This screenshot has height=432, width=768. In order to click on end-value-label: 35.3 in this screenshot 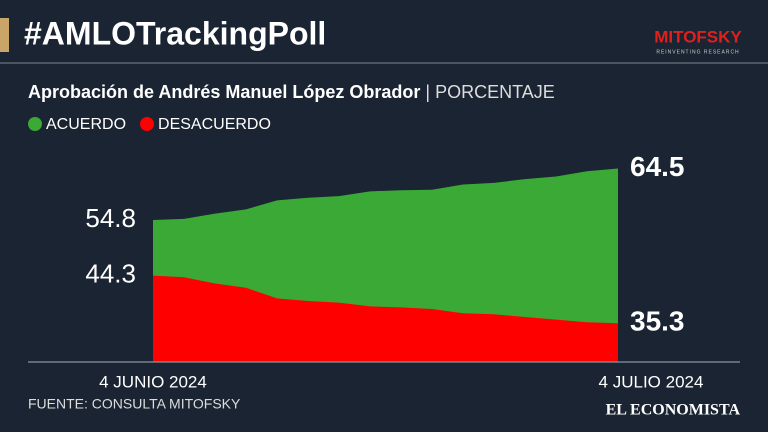, I will do `click(657, 321)`.